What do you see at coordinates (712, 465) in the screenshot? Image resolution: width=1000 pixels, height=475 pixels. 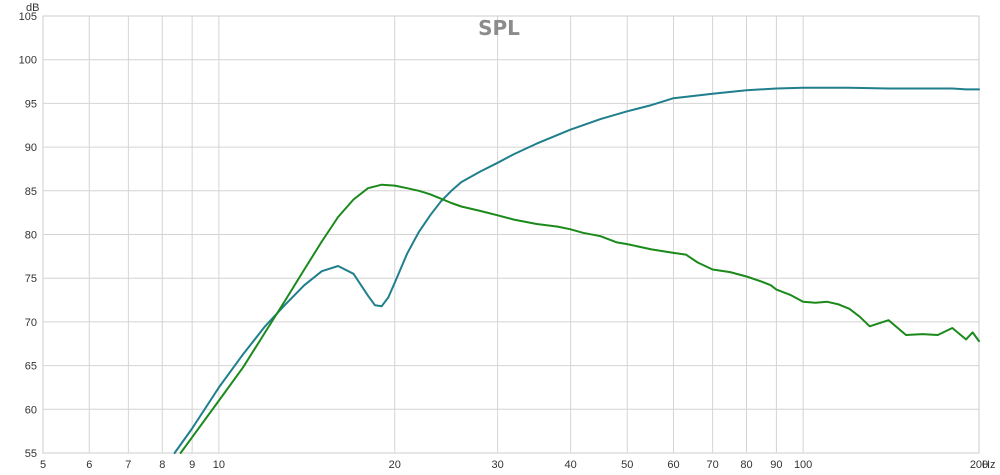 I see `x-tick-label: 70` at bounding box center [712, 465].